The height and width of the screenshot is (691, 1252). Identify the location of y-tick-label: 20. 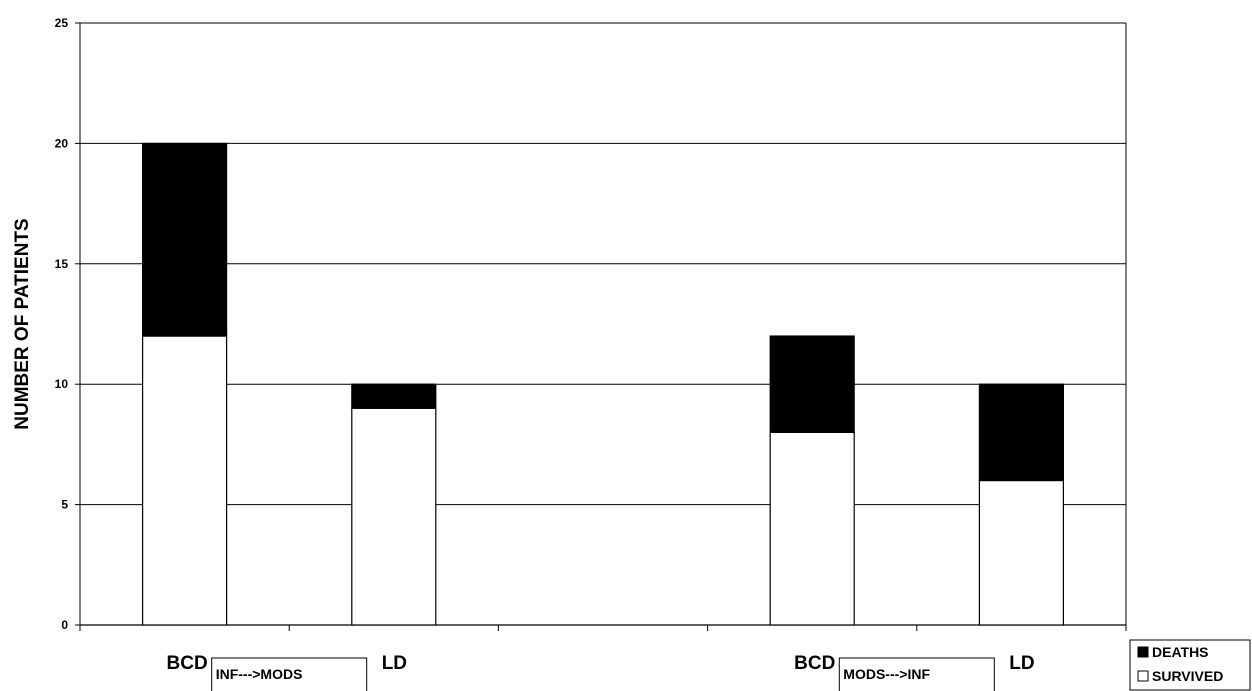
(62, 143).